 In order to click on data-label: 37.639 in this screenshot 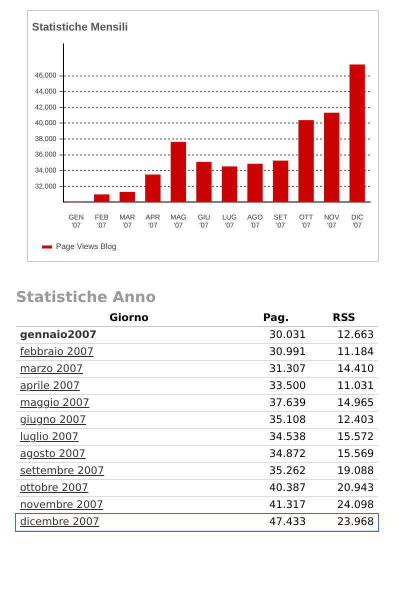, I will do `click(276, 403)`.